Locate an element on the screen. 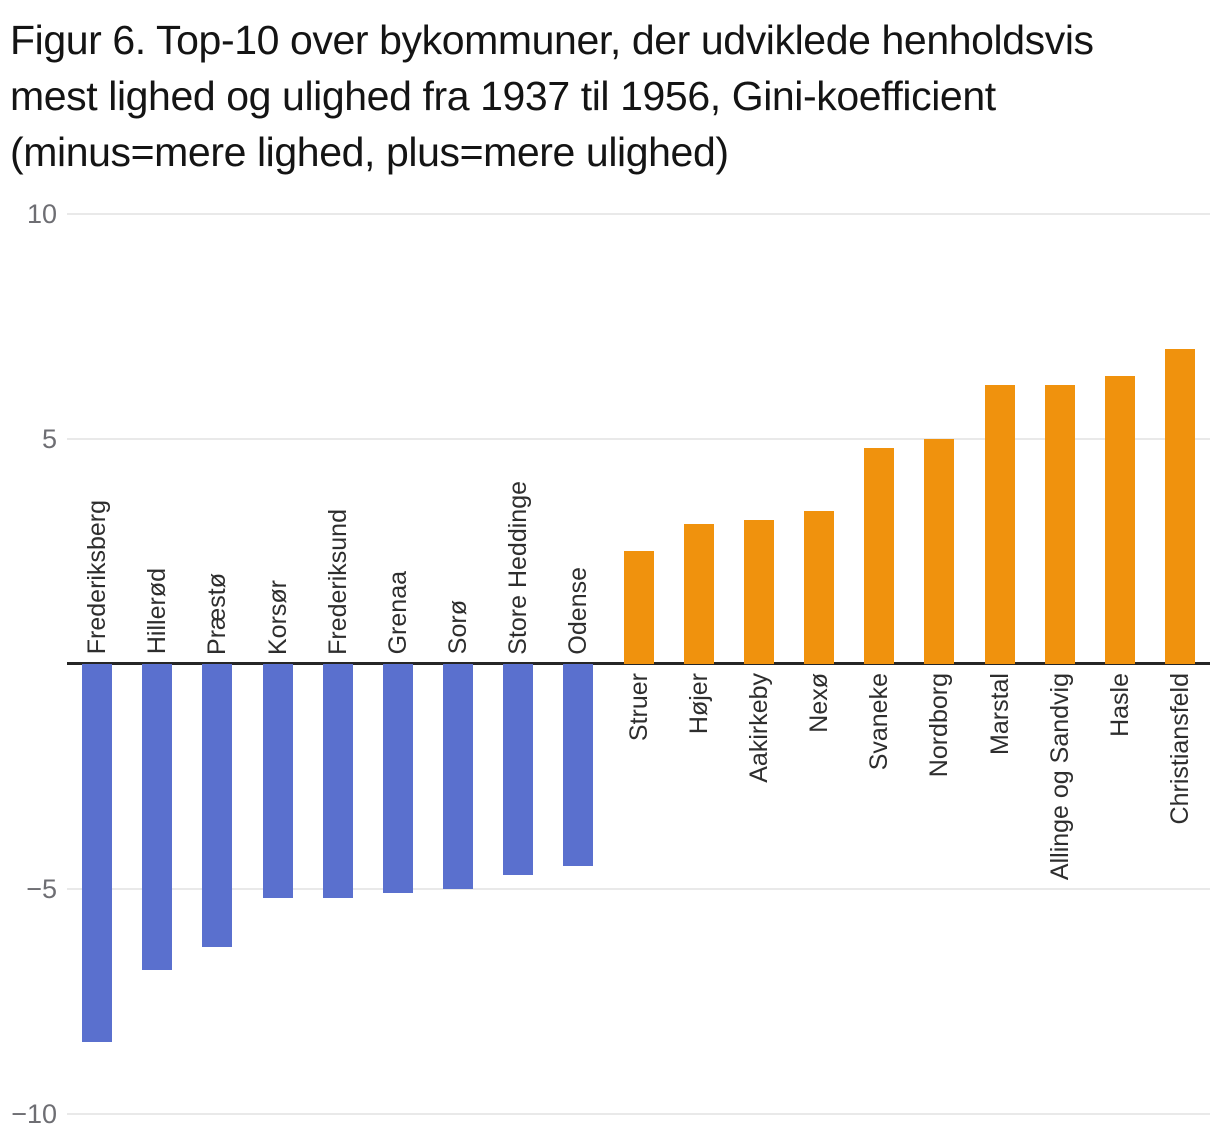 Image resolution: width=1220 pixels, height=1148 pixels. bar-frederiksund is located at coordinates (337, 780).